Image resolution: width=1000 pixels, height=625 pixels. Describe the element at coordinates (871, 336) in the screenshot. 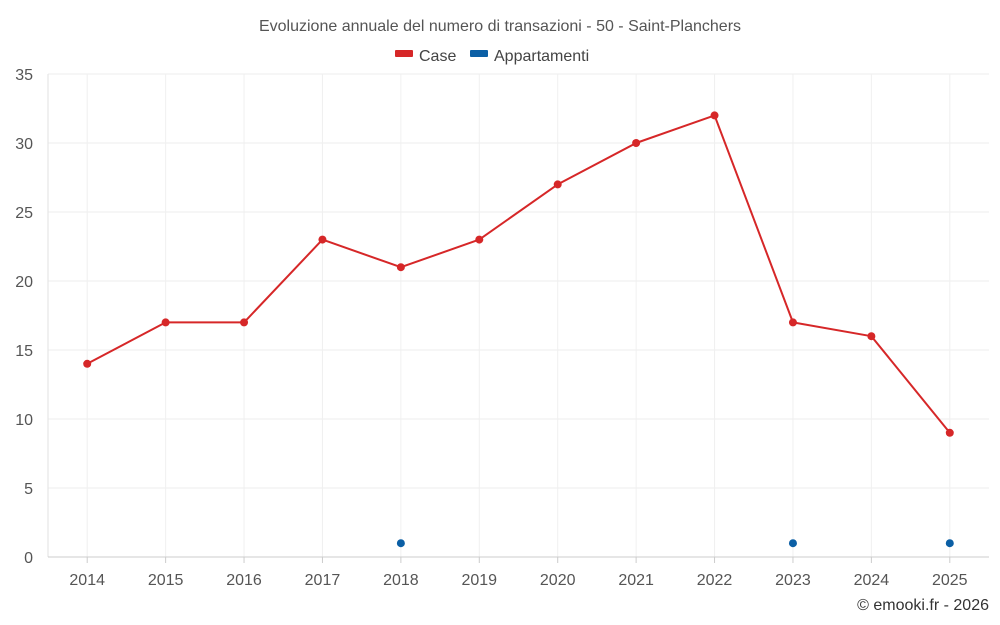

I see `data-point-case: Case 2024: 16` at that location.